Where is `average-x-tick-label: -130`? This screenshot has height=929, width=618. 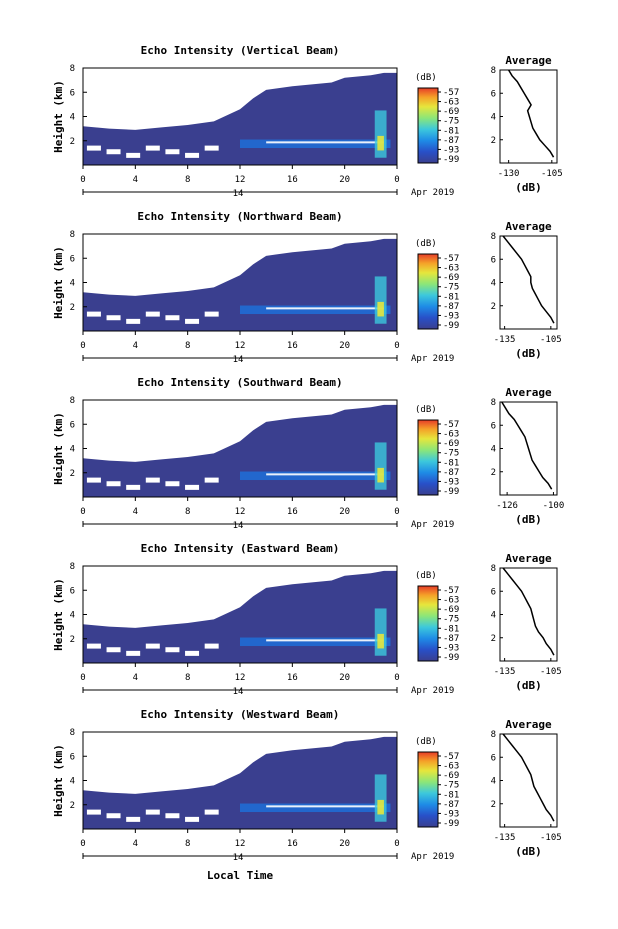 average-x-tick-label: -130 is located at coordinates (509, 174).